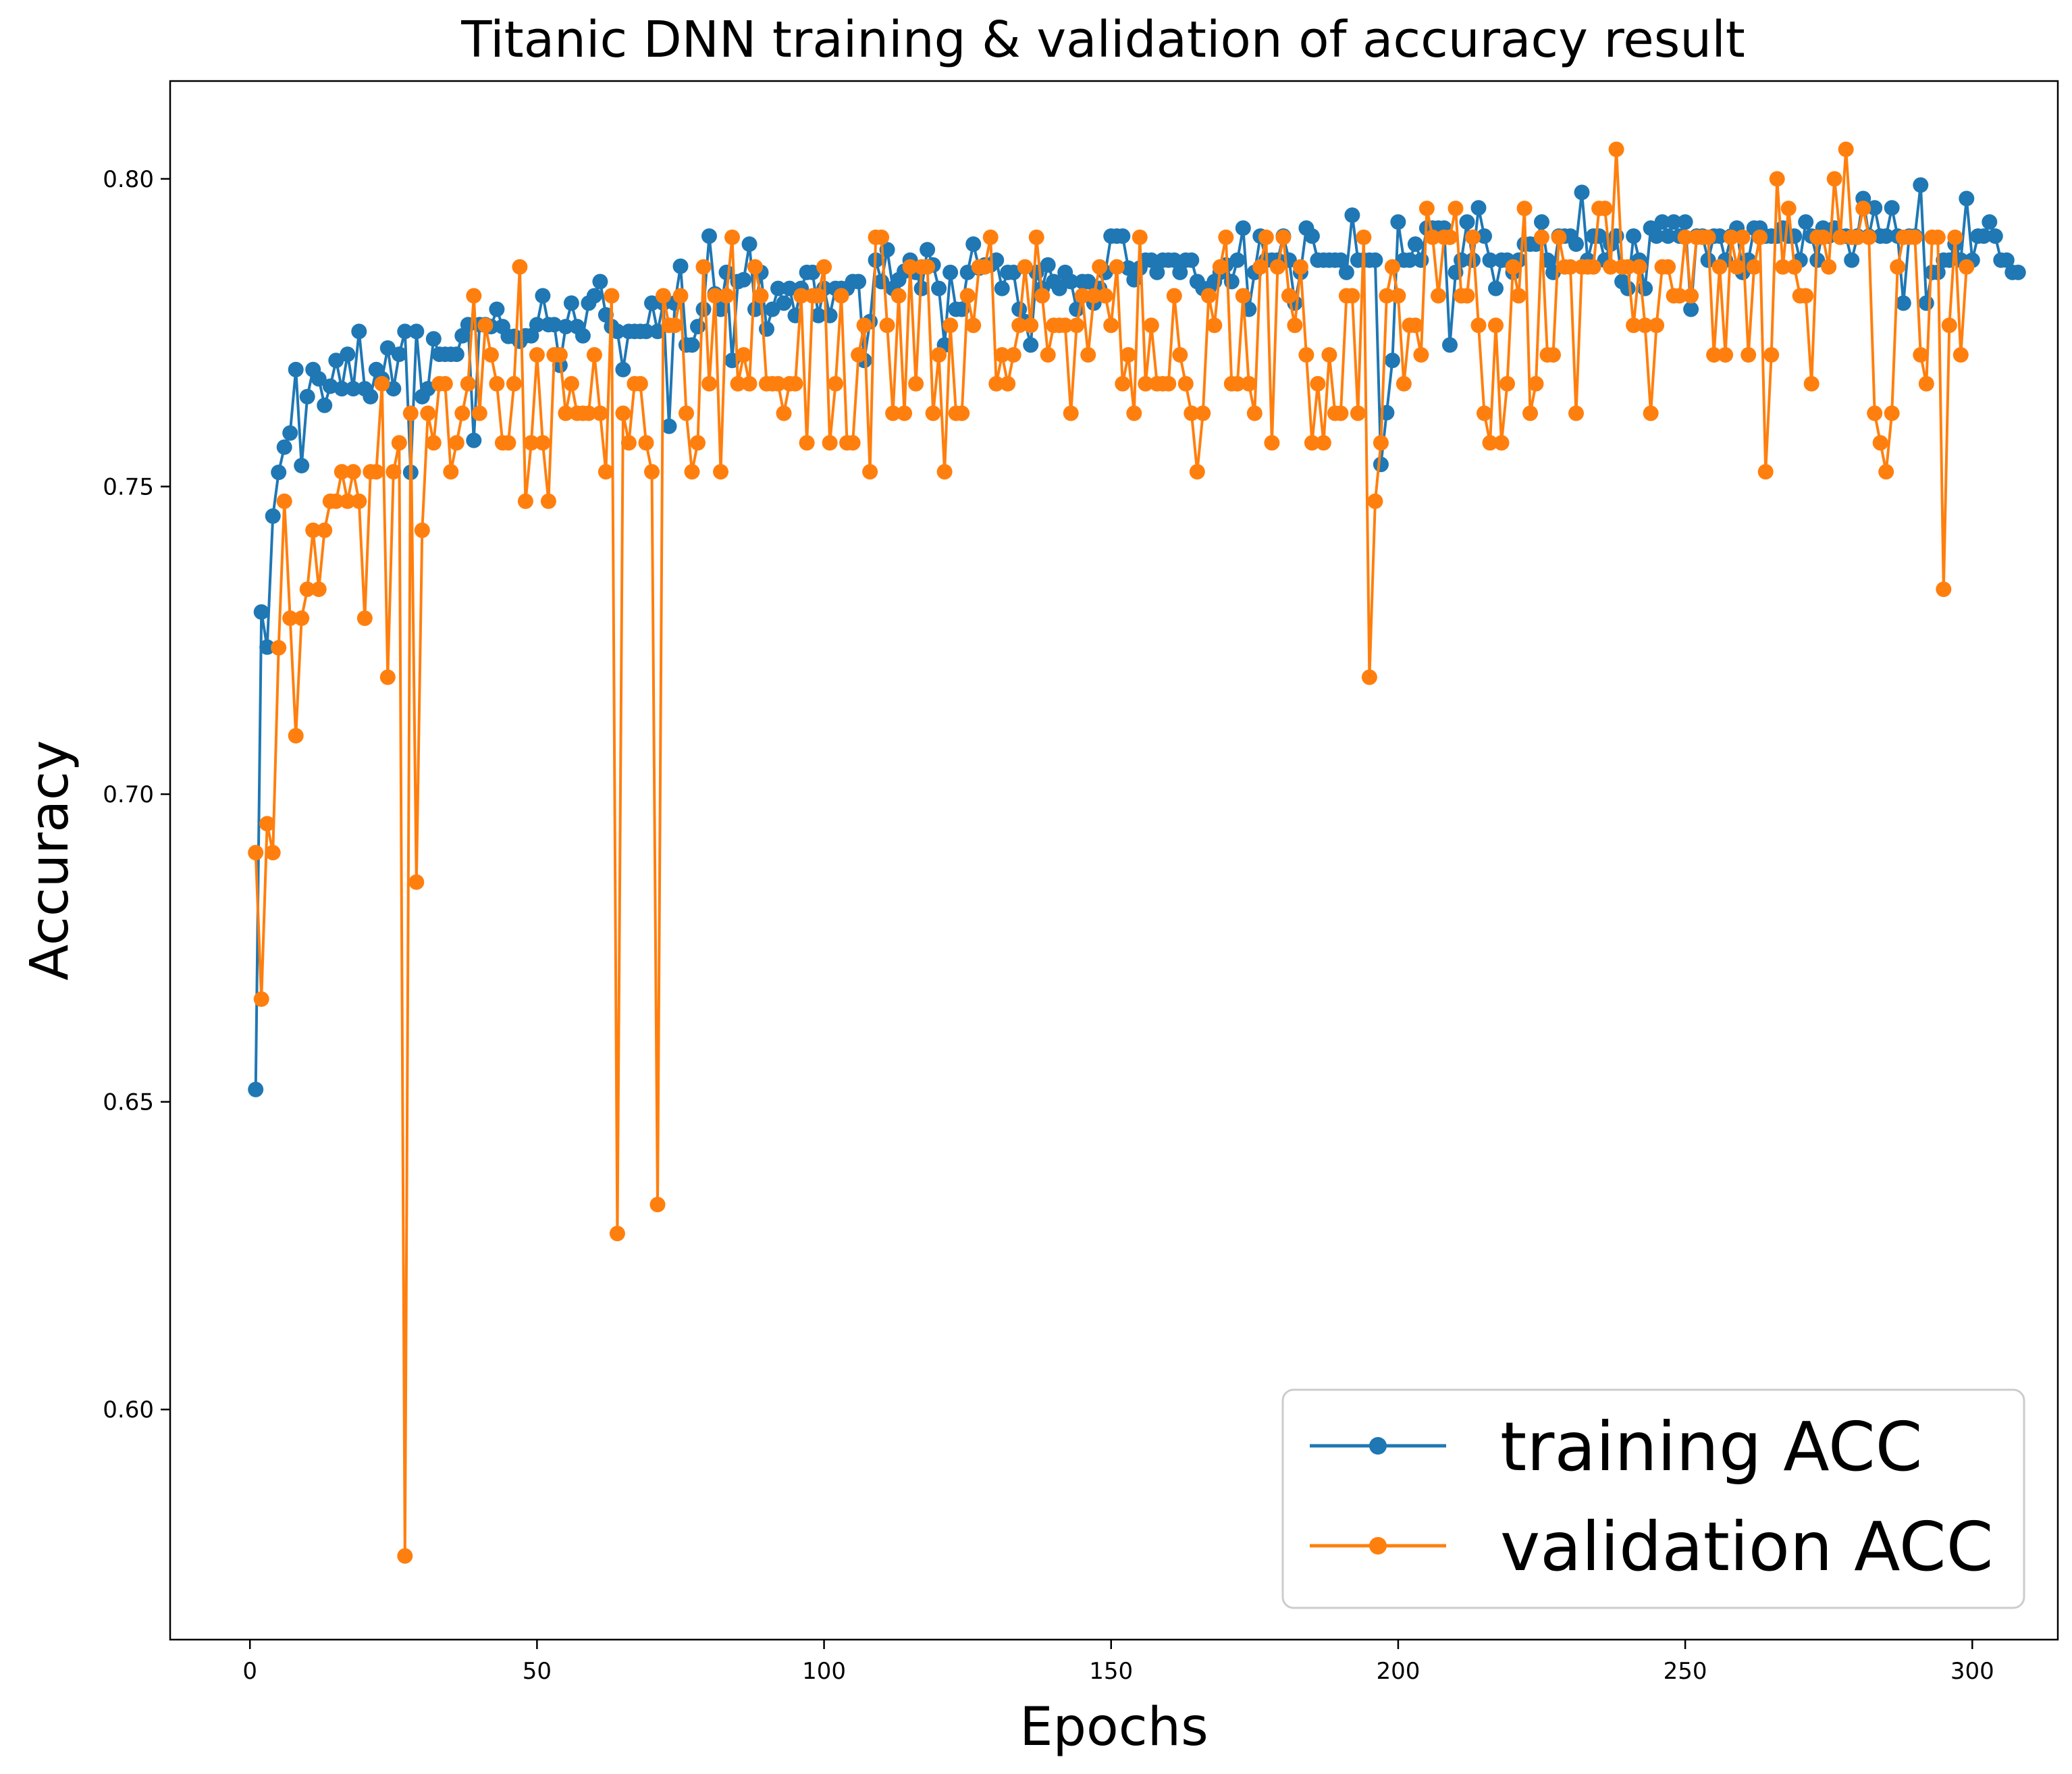 Image resolution: width=2072 pixels, height=1774 pixels. Describe the element at coordinates (1378, 1546) in the screenshot. I see `legend-swatch-validation-marker` at that location.